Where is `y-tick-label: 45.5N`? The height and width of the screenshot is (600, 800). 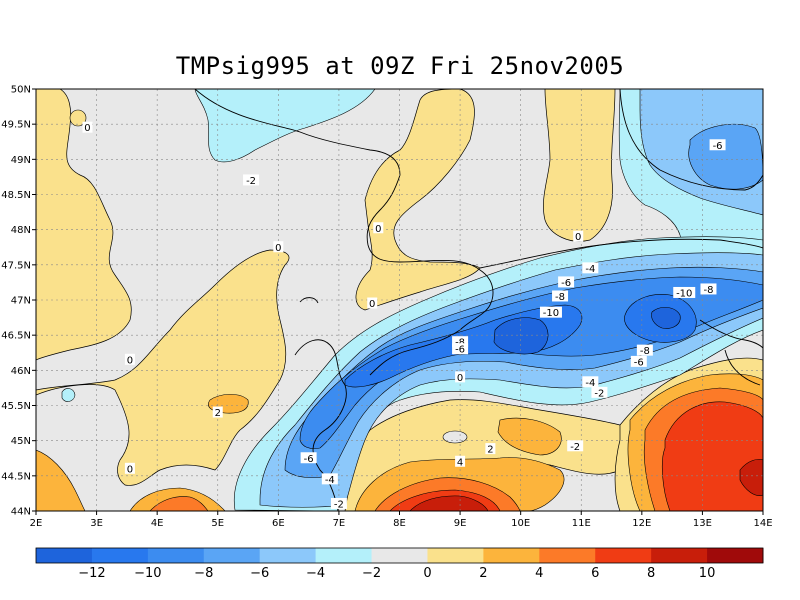 y-tick-label: 45.5N is located at coordinates (16, 406).